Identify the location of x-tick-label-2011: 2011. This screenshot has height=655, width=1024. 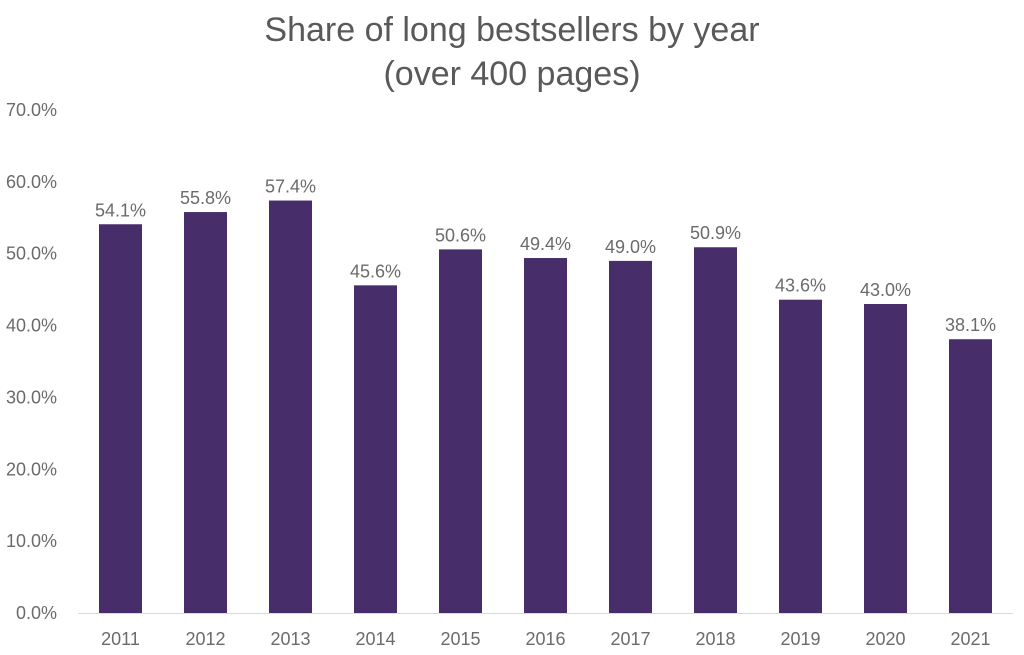
(120, 639).